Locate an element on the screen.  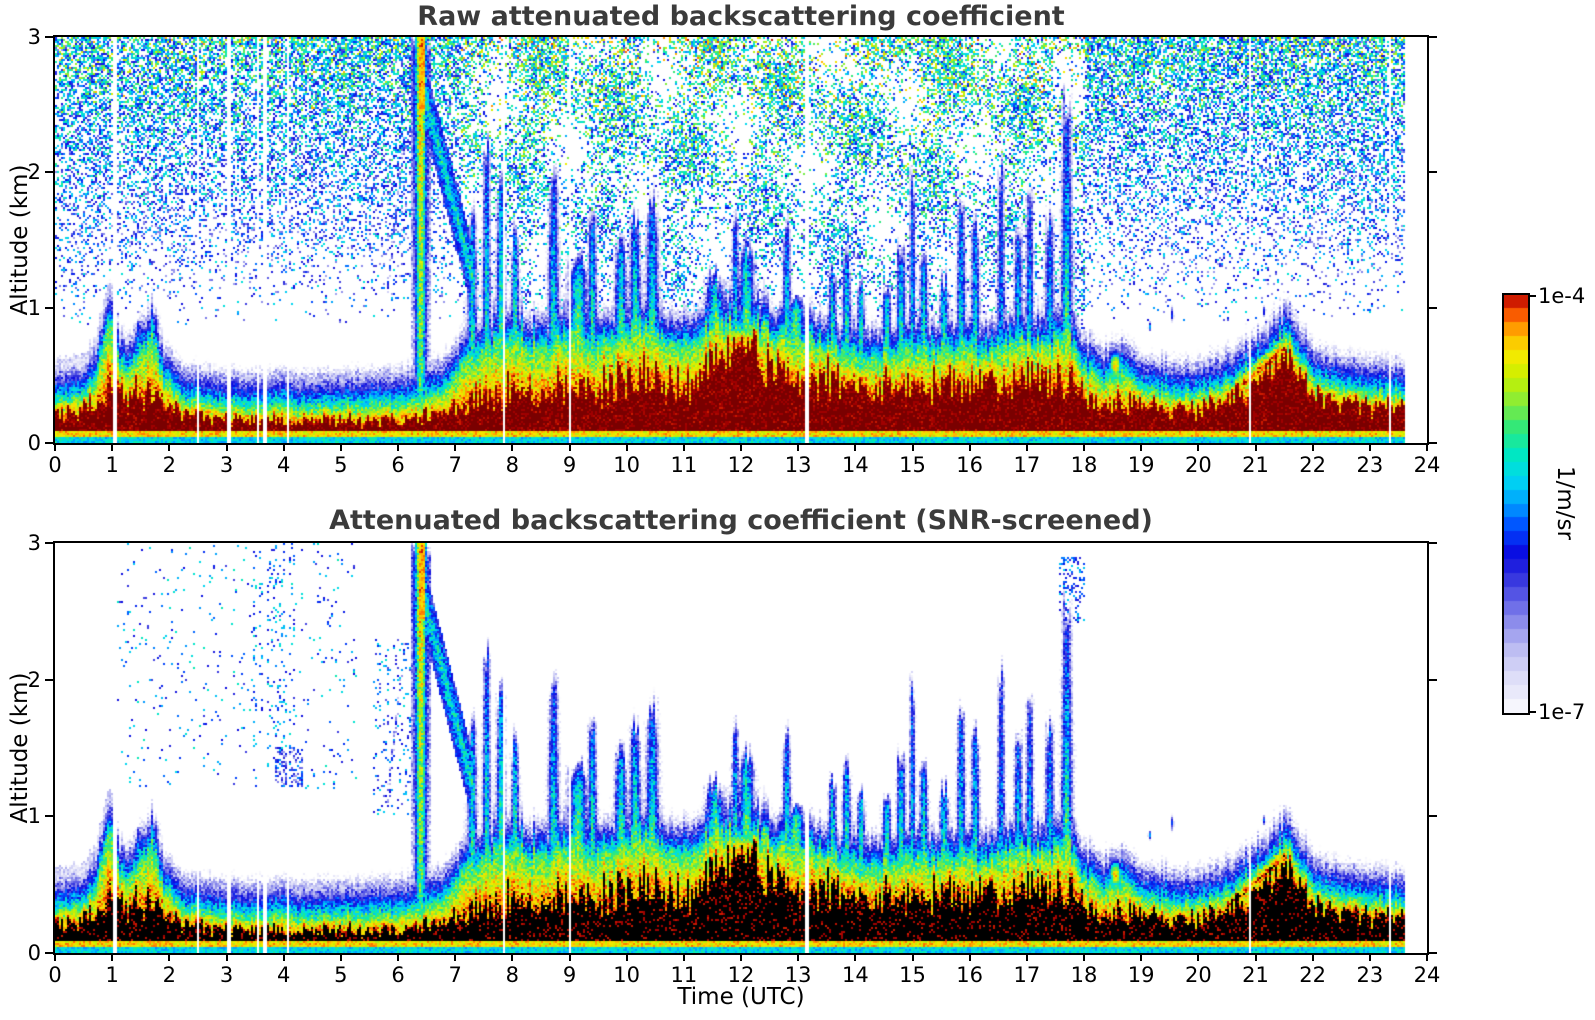
x-tick-label: 11 is located at coordinates (684, 975).